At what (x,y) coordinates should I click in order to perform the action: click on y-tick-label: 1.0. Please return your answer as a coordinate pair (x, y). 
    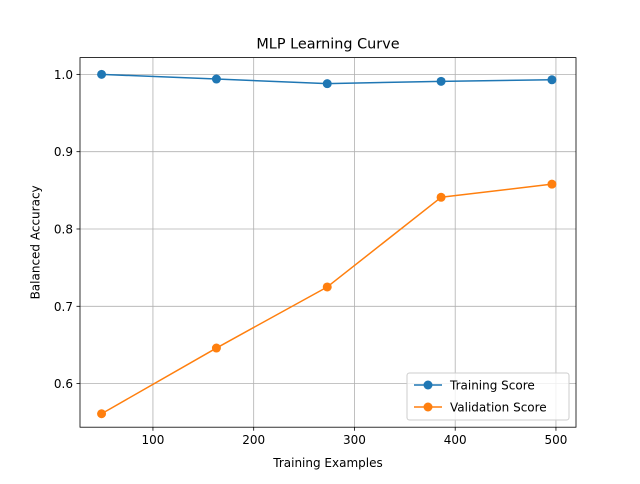
    Looking at the image, I should click on (63, 75).